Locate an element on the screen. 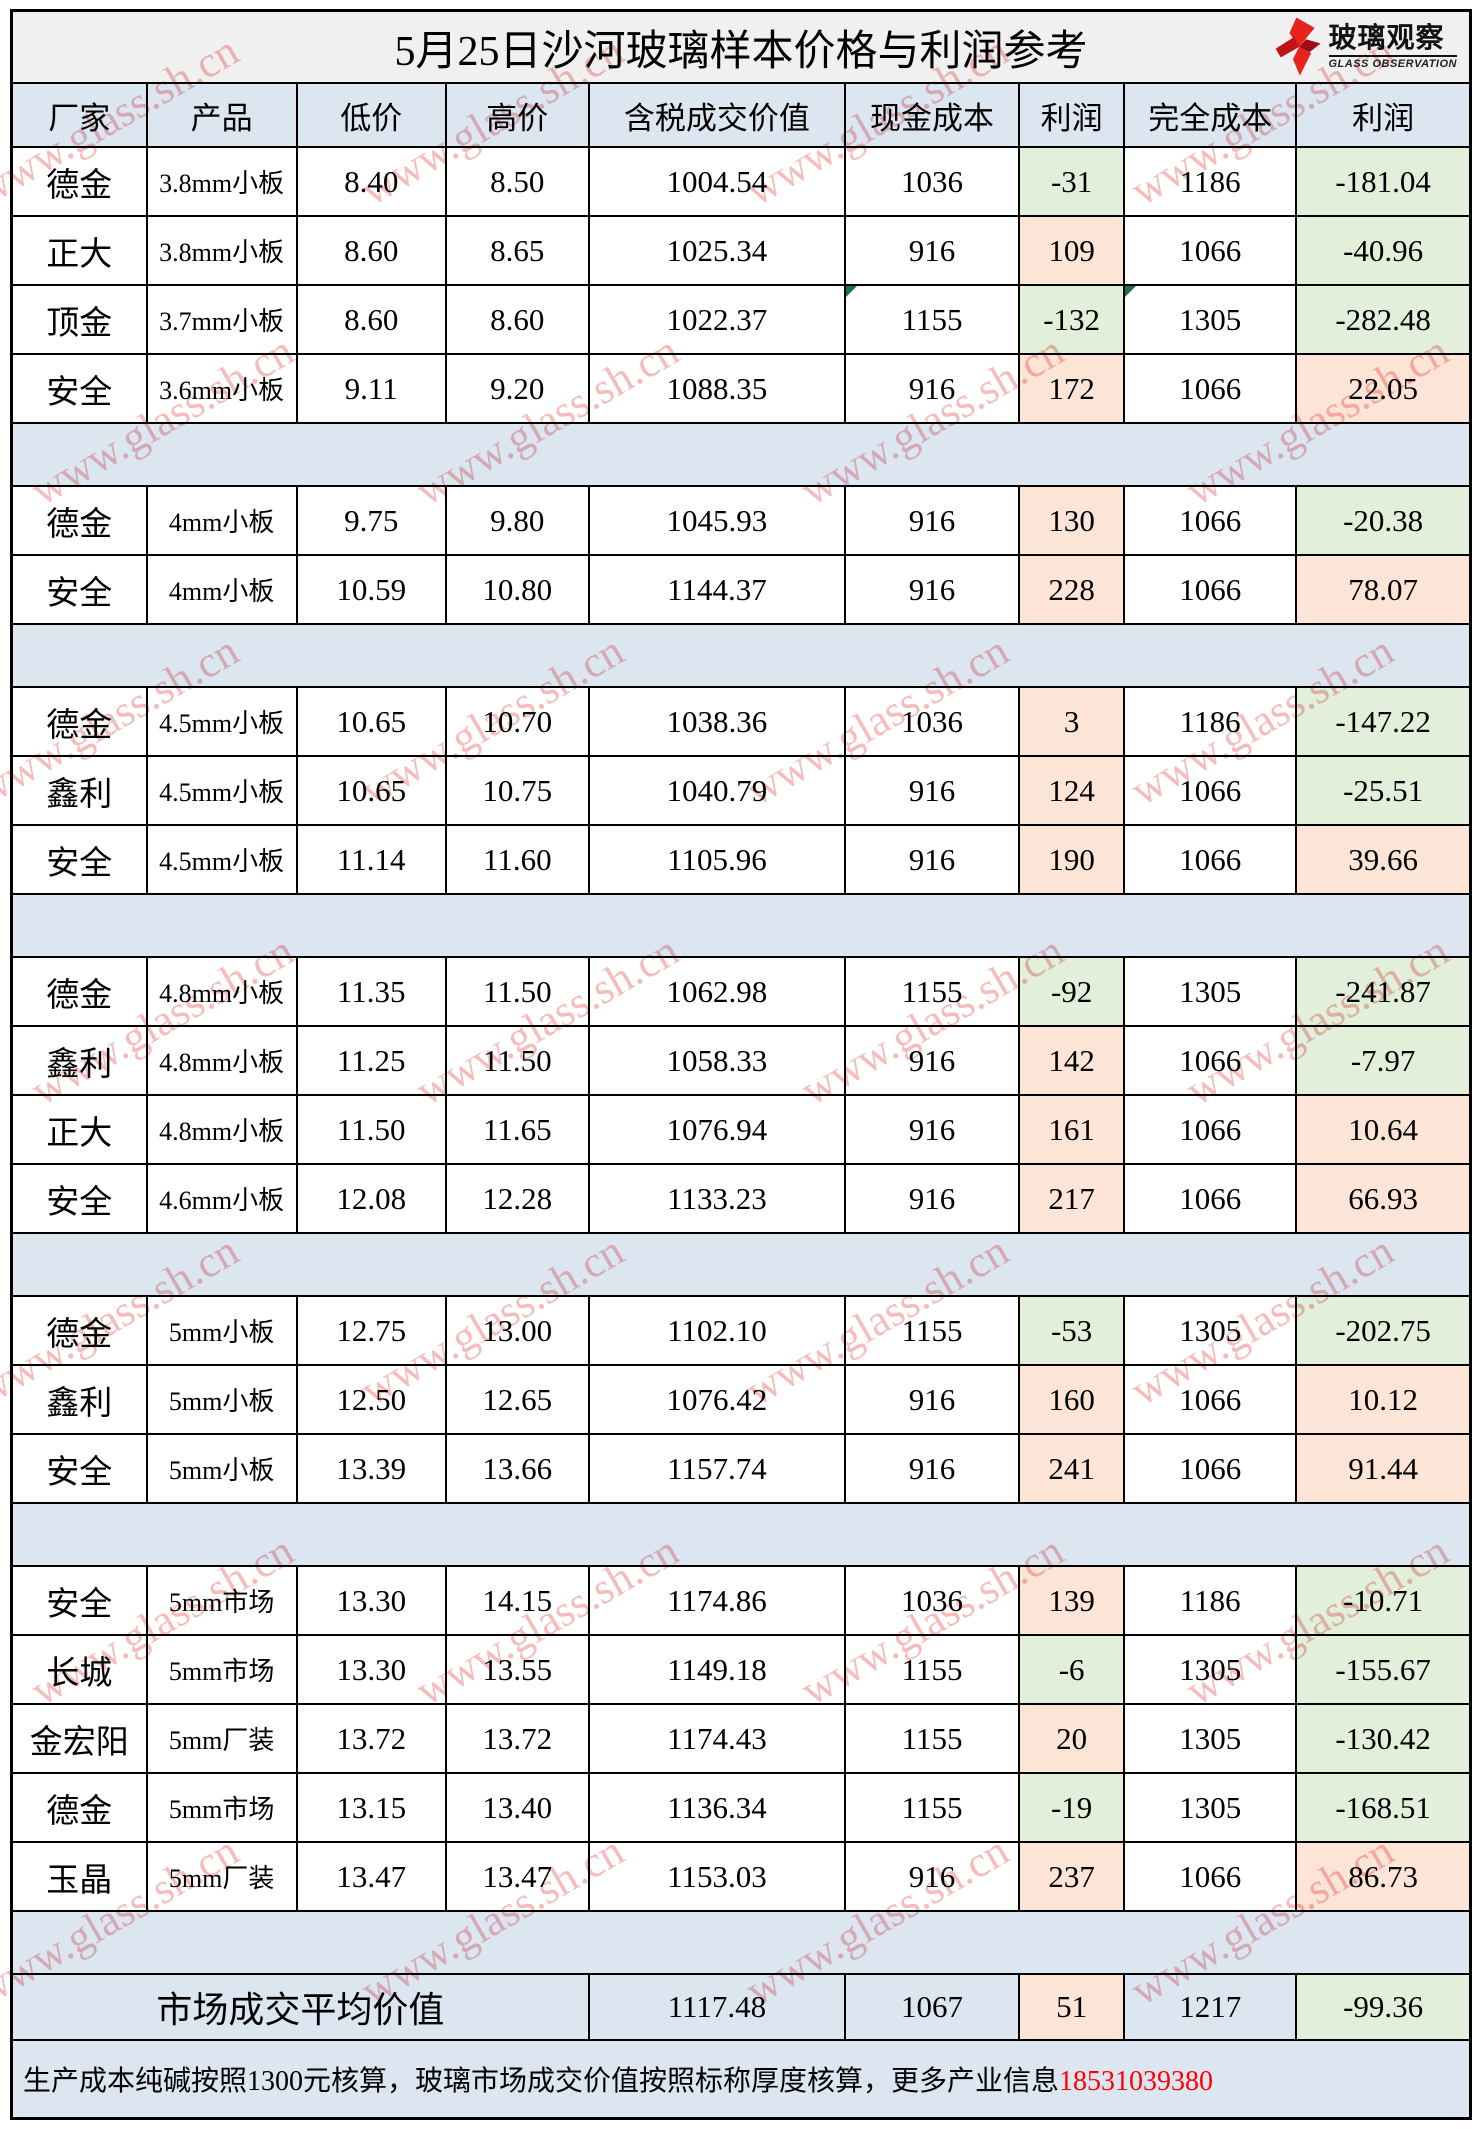 Image resolution: width=1482 pixels, height=2129 pixels. logo-en-text: GLASS OBSERVATION is located at coordinates (1392, 62).